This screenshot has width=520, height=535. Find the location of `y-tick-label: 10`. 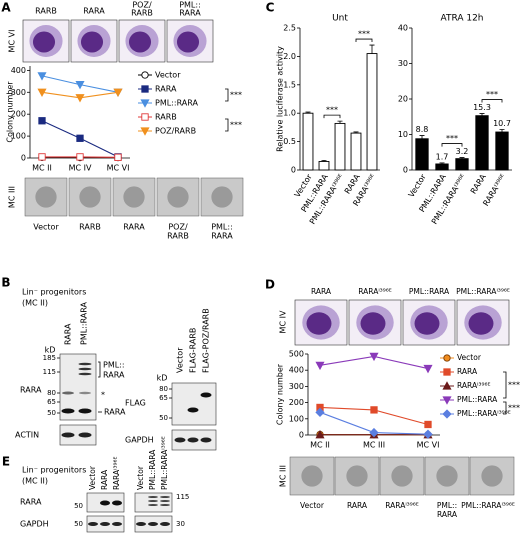

y-tick-label: 10 is located at coordinates (403, 134).